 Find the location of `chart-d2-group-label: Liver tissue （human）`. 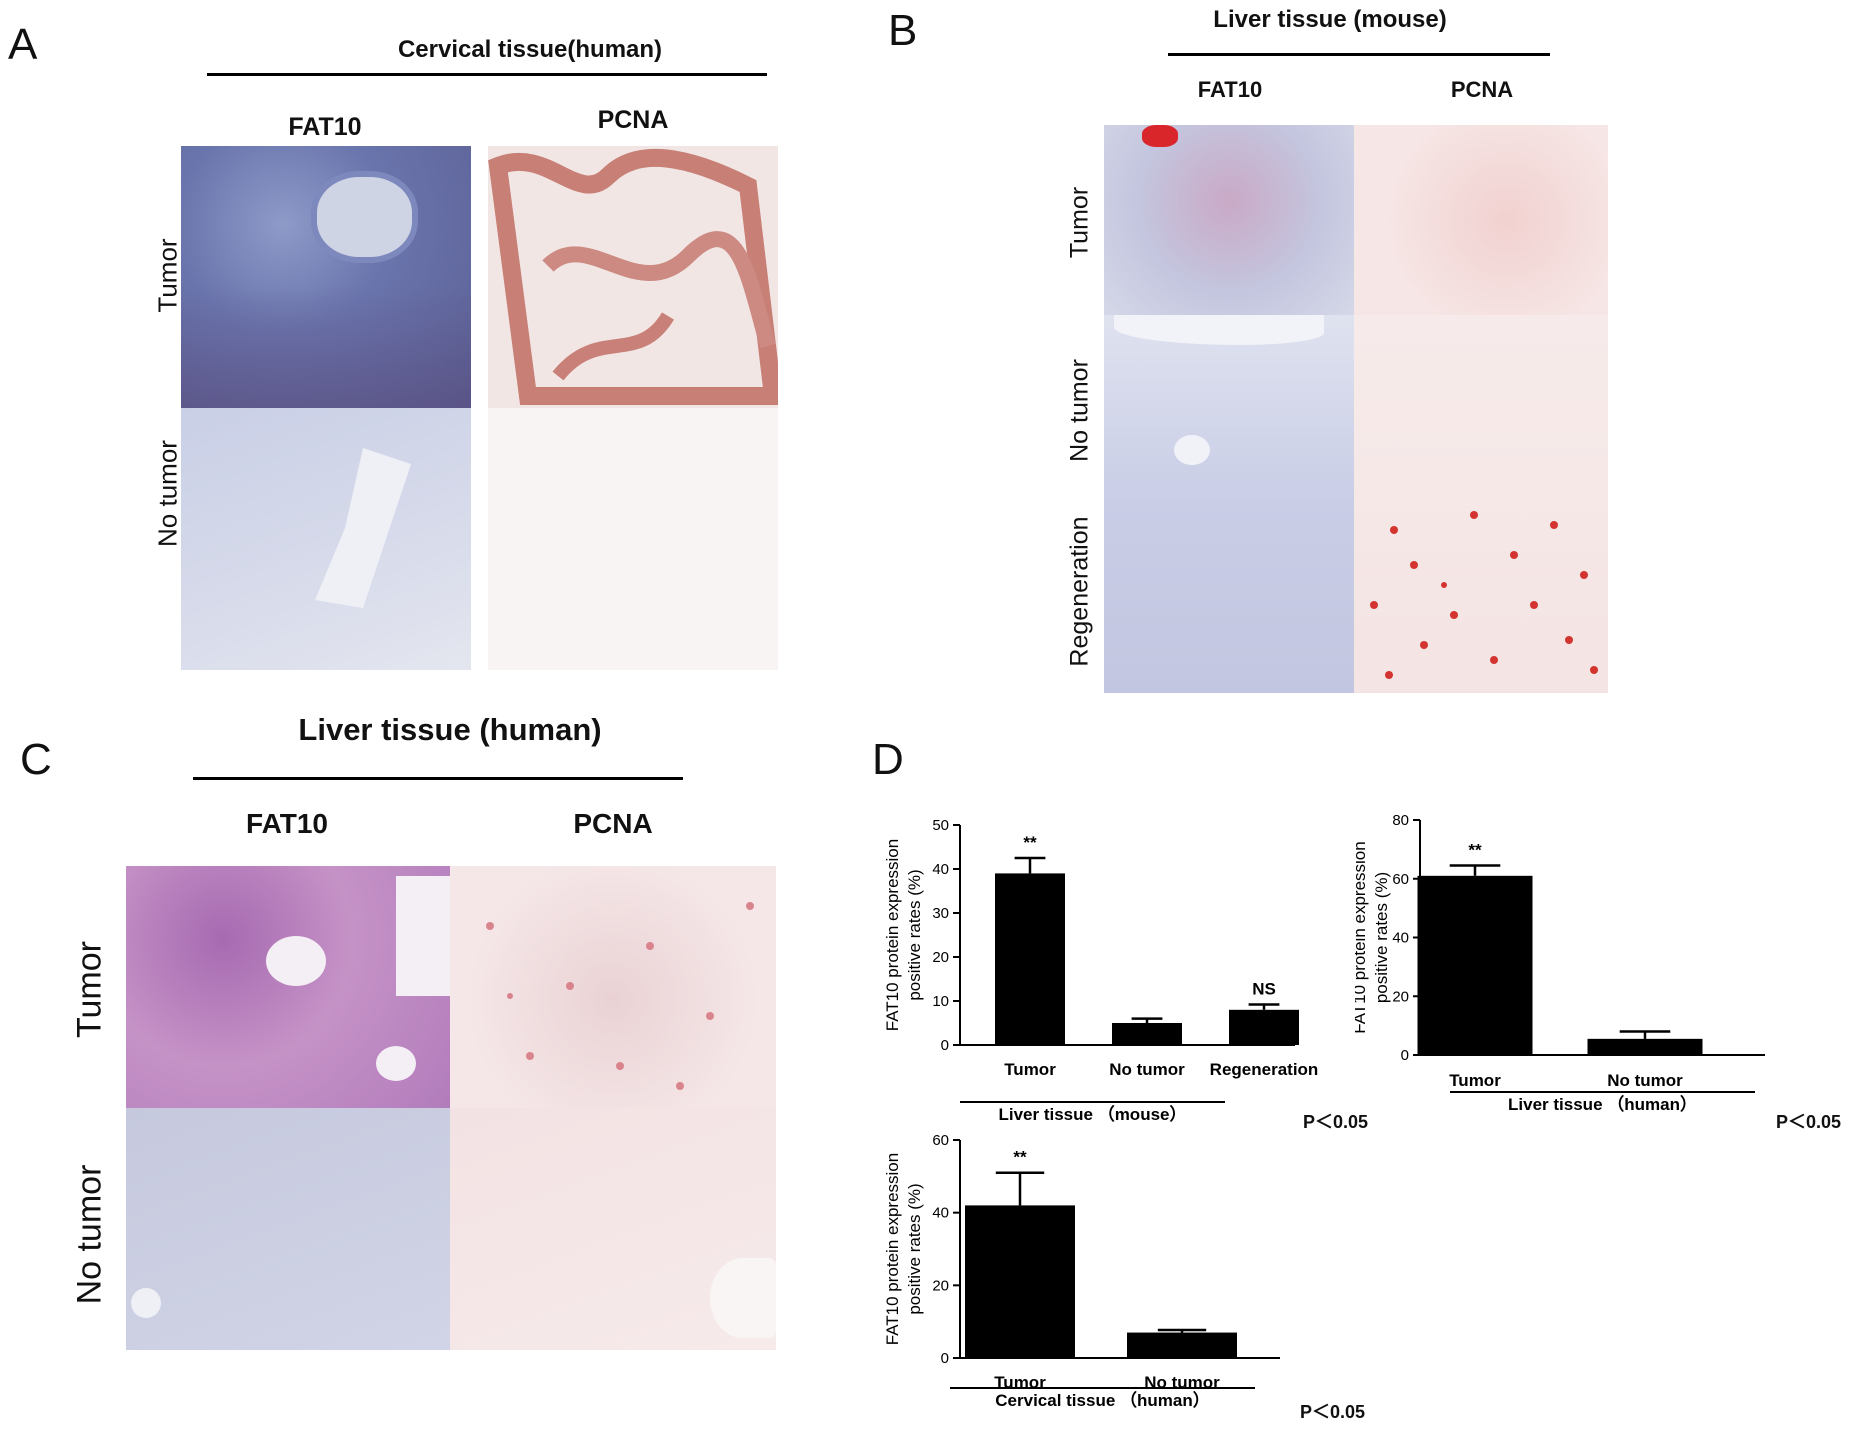

chart-d2-group-label: Liver tissue （human） is located at coordinates (1602, 1104).